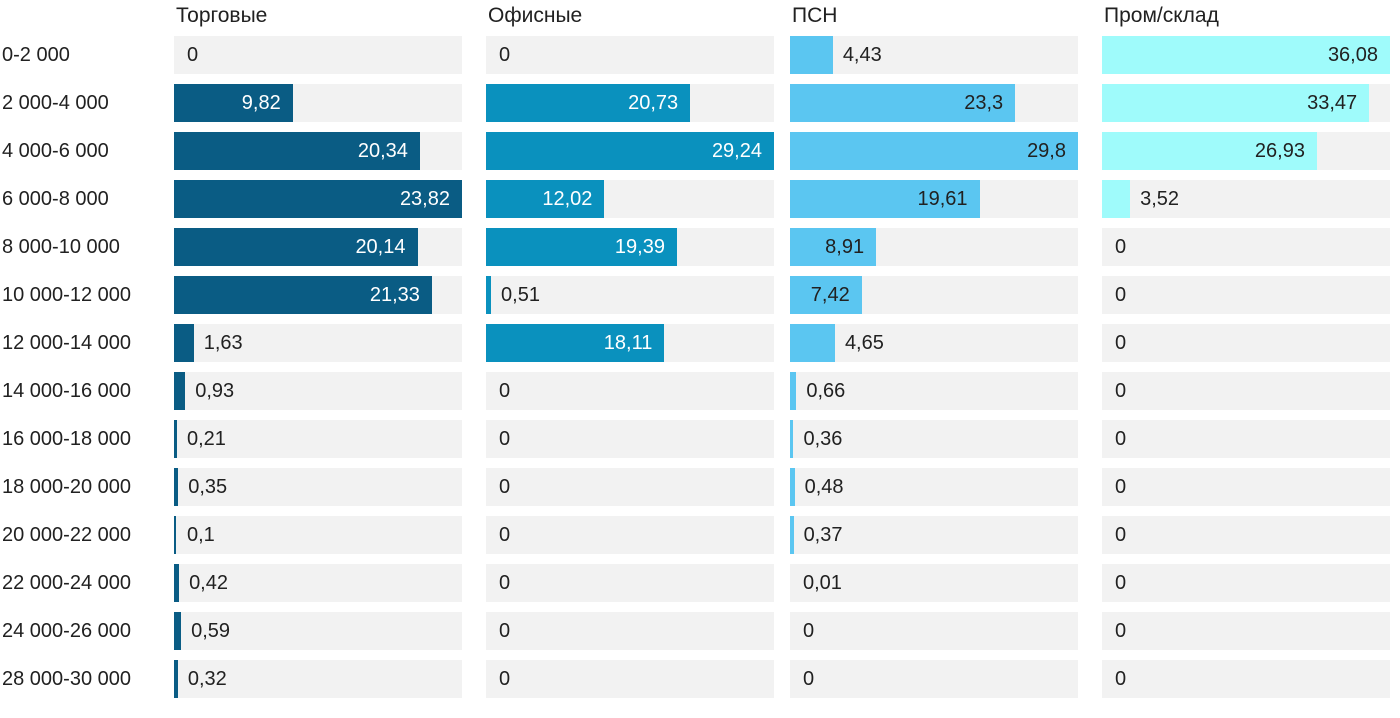 The image size is (1400, 718). What do you see at coordinates (934, 55) in the screenshot?
I see `bar-track: 4,43` at bounding box center [934, 55].